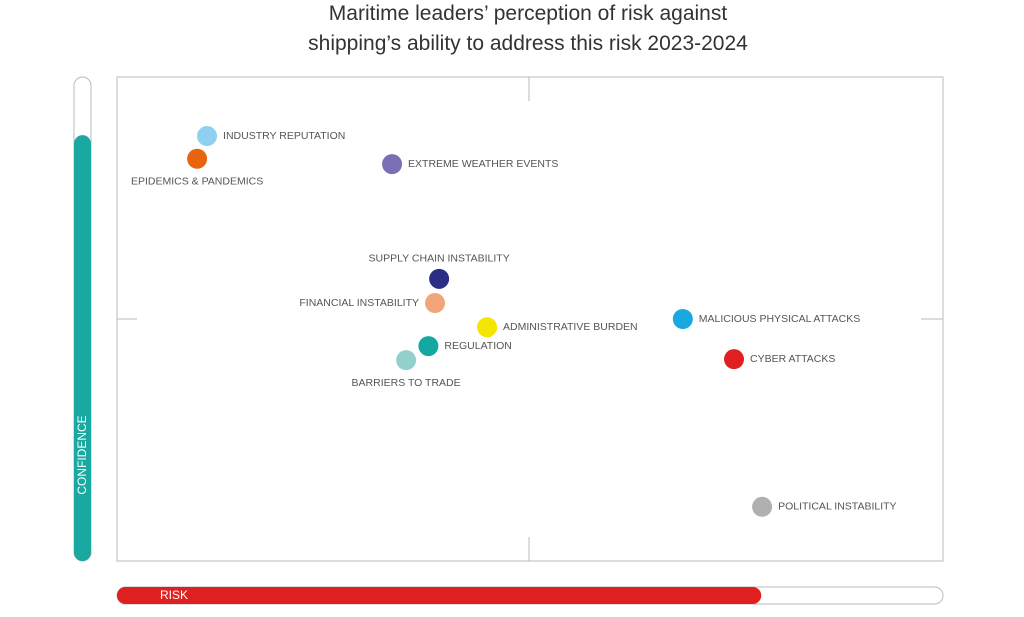  Describe the element at coordinates (779, 319) in the screenshot. I see `point-label: MALICIOUS PHYSICAL ATTACKS` at that location.